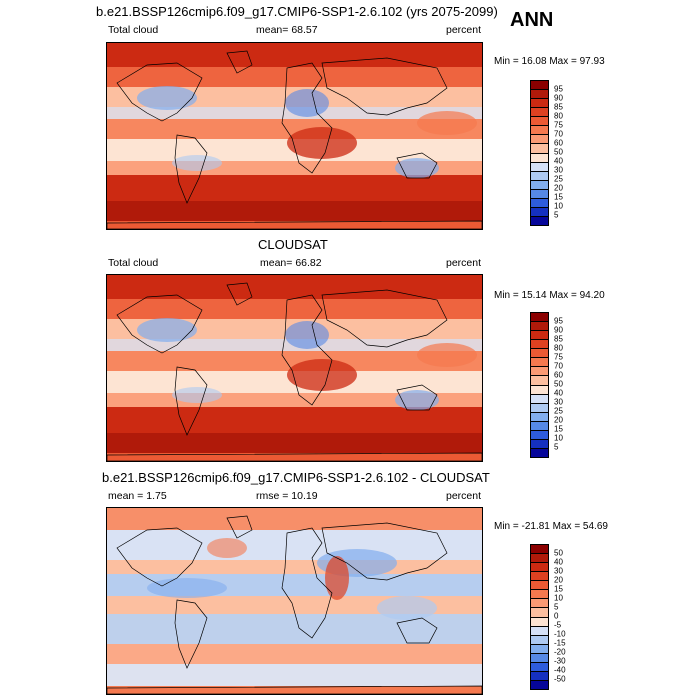  I want to click on panel-2-colorbar, so click(539, 385).